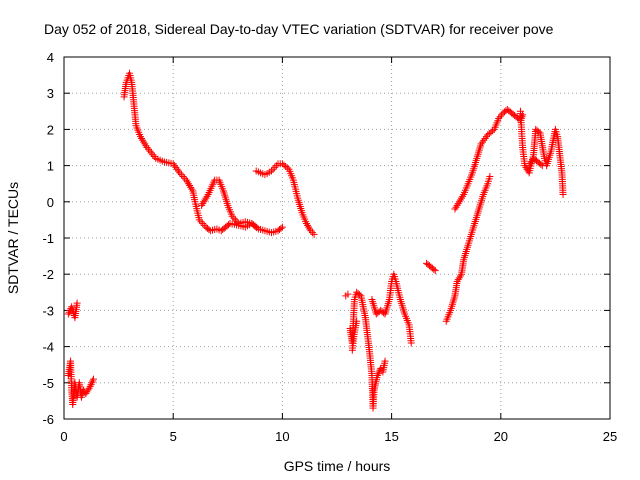 Image resolution: width=640 pixels, height=480 pixels. What do you see at coordinates (50, 129) in the screenshot?
I see `y-tick-label: 2` at bounding box center [50, 129].